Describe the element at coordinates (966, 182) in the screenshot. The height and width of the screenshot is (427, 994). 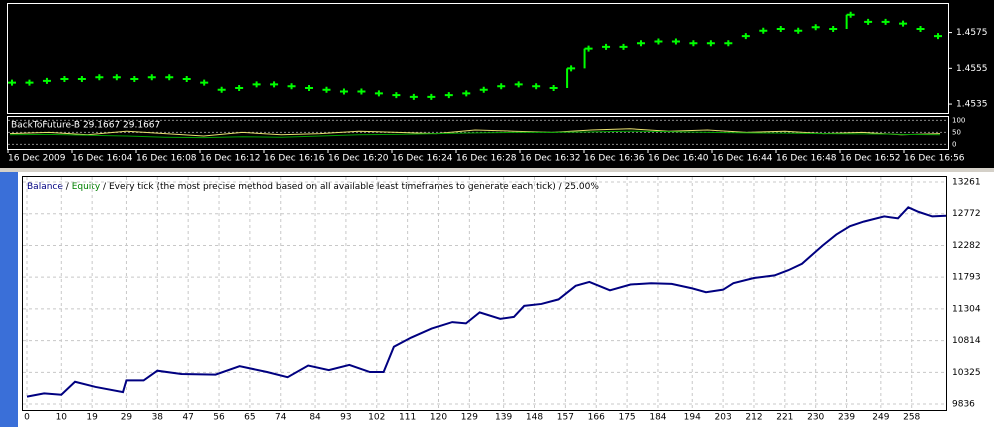
I see `y-tick-label: 13261` at that location.